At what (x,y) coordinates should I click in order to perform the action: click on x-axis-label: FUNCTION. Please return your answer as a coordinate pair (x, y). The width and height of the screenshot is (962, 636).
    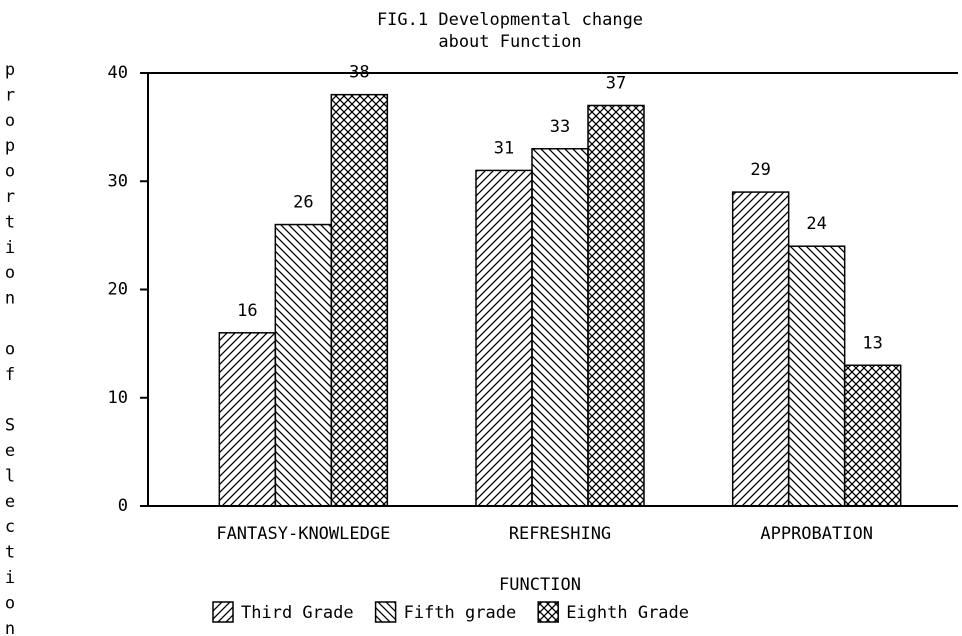
    Looking at the image, I should click on (540, 585).